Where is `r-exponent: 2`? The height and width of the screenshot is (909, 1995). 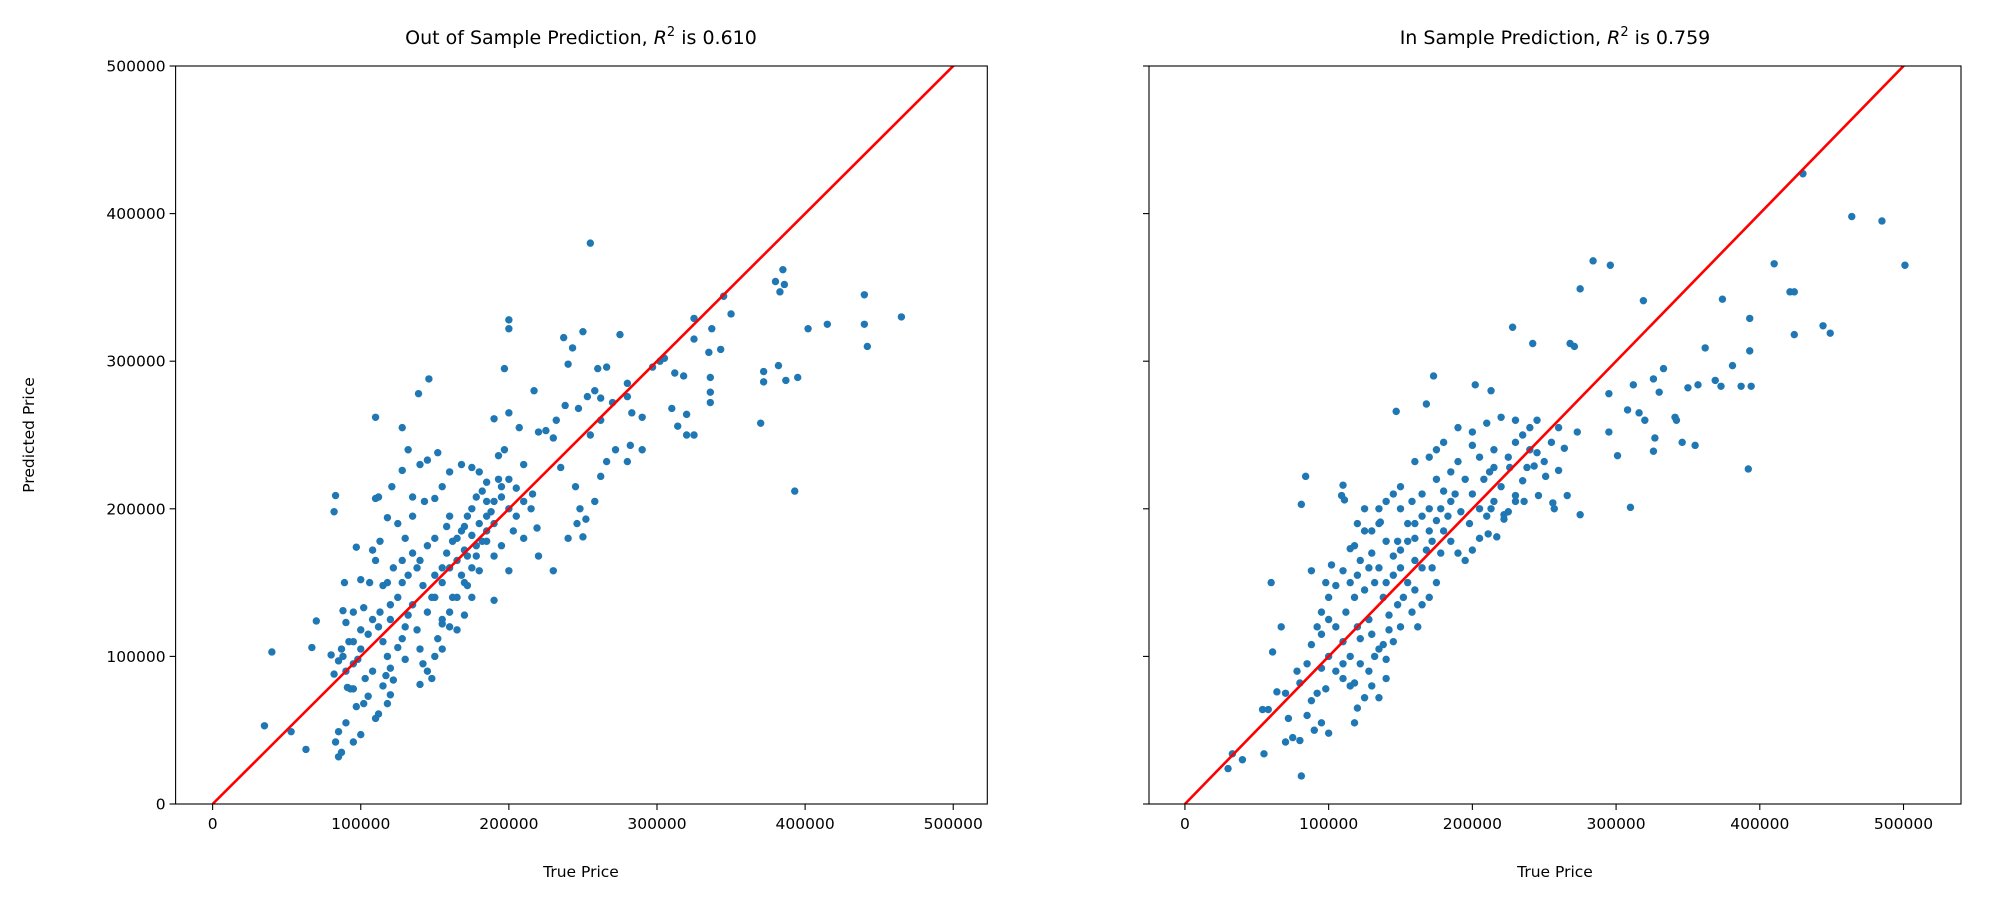
r-exponent: 2 is located at coordinates (1624, 32).